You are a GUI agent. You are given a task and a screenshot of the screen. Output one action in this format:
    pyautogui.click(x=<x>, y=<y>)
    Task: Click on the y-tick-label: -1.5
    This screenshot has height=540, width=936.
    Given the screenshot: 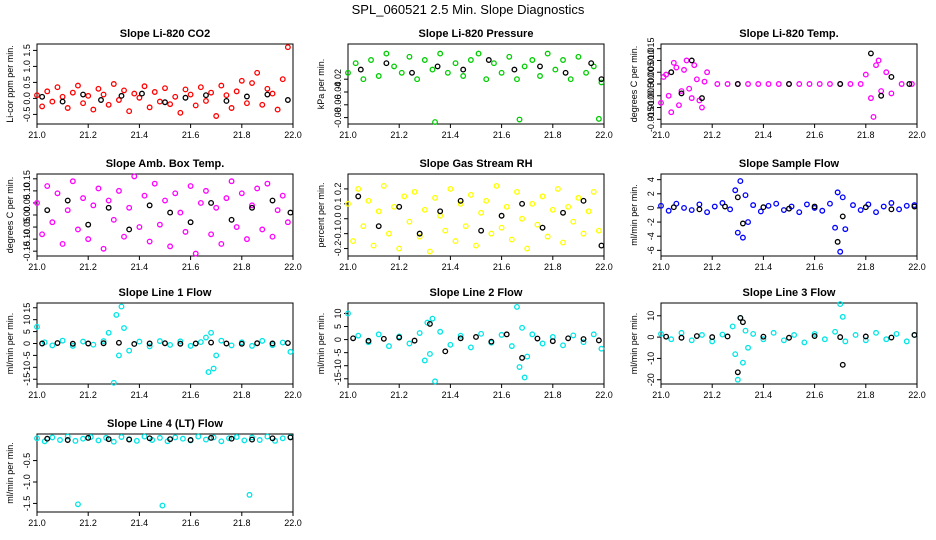 What is the action you would take?
    pyautogui.click(x=27, y=504)
    